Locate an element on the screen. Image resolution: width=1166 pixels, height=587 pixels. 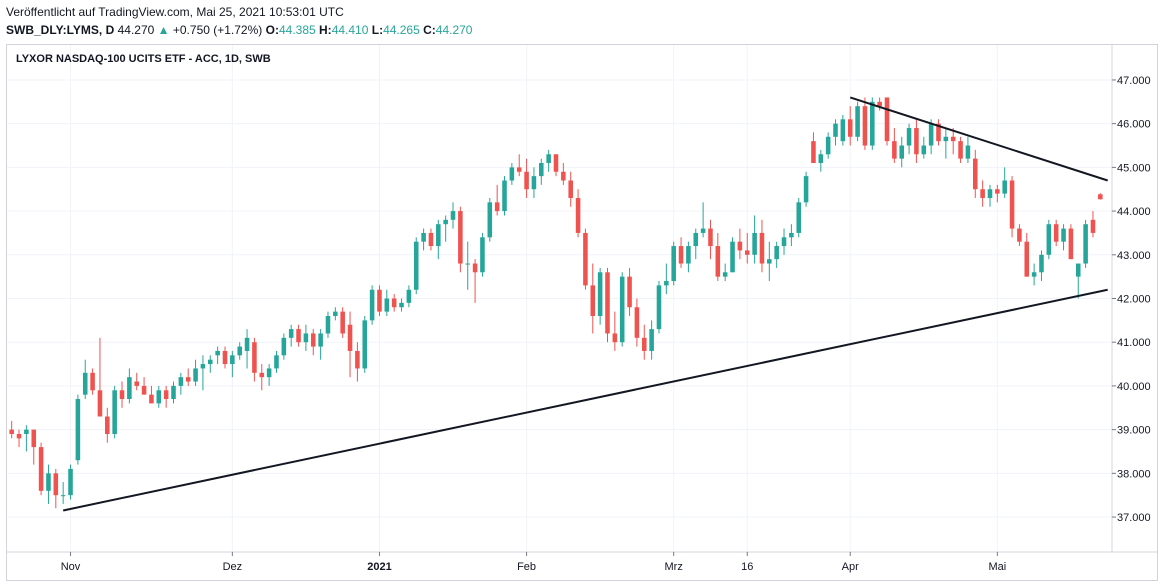
y-tick-label: 43.000 is located at coordinates (1134, 256).